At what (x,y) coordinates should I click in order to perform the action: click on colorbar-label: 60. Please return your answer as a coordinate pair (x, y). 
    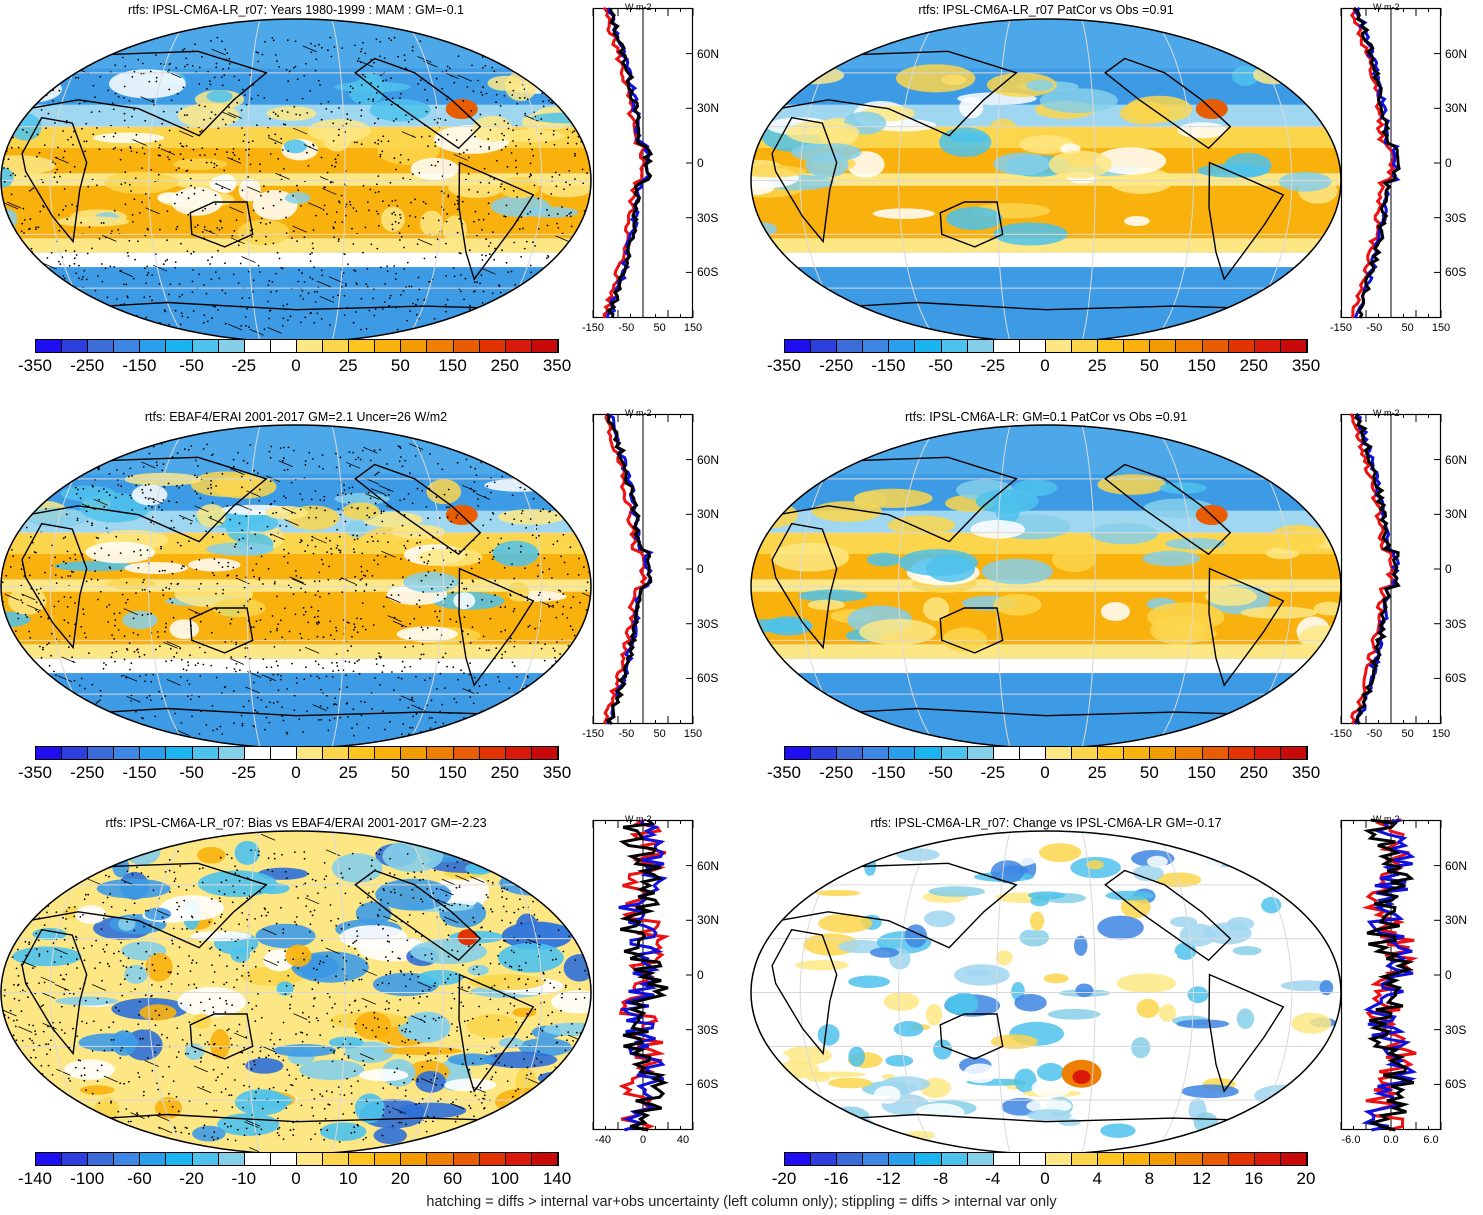
    Looking at the image, I should click on (453, 1178).